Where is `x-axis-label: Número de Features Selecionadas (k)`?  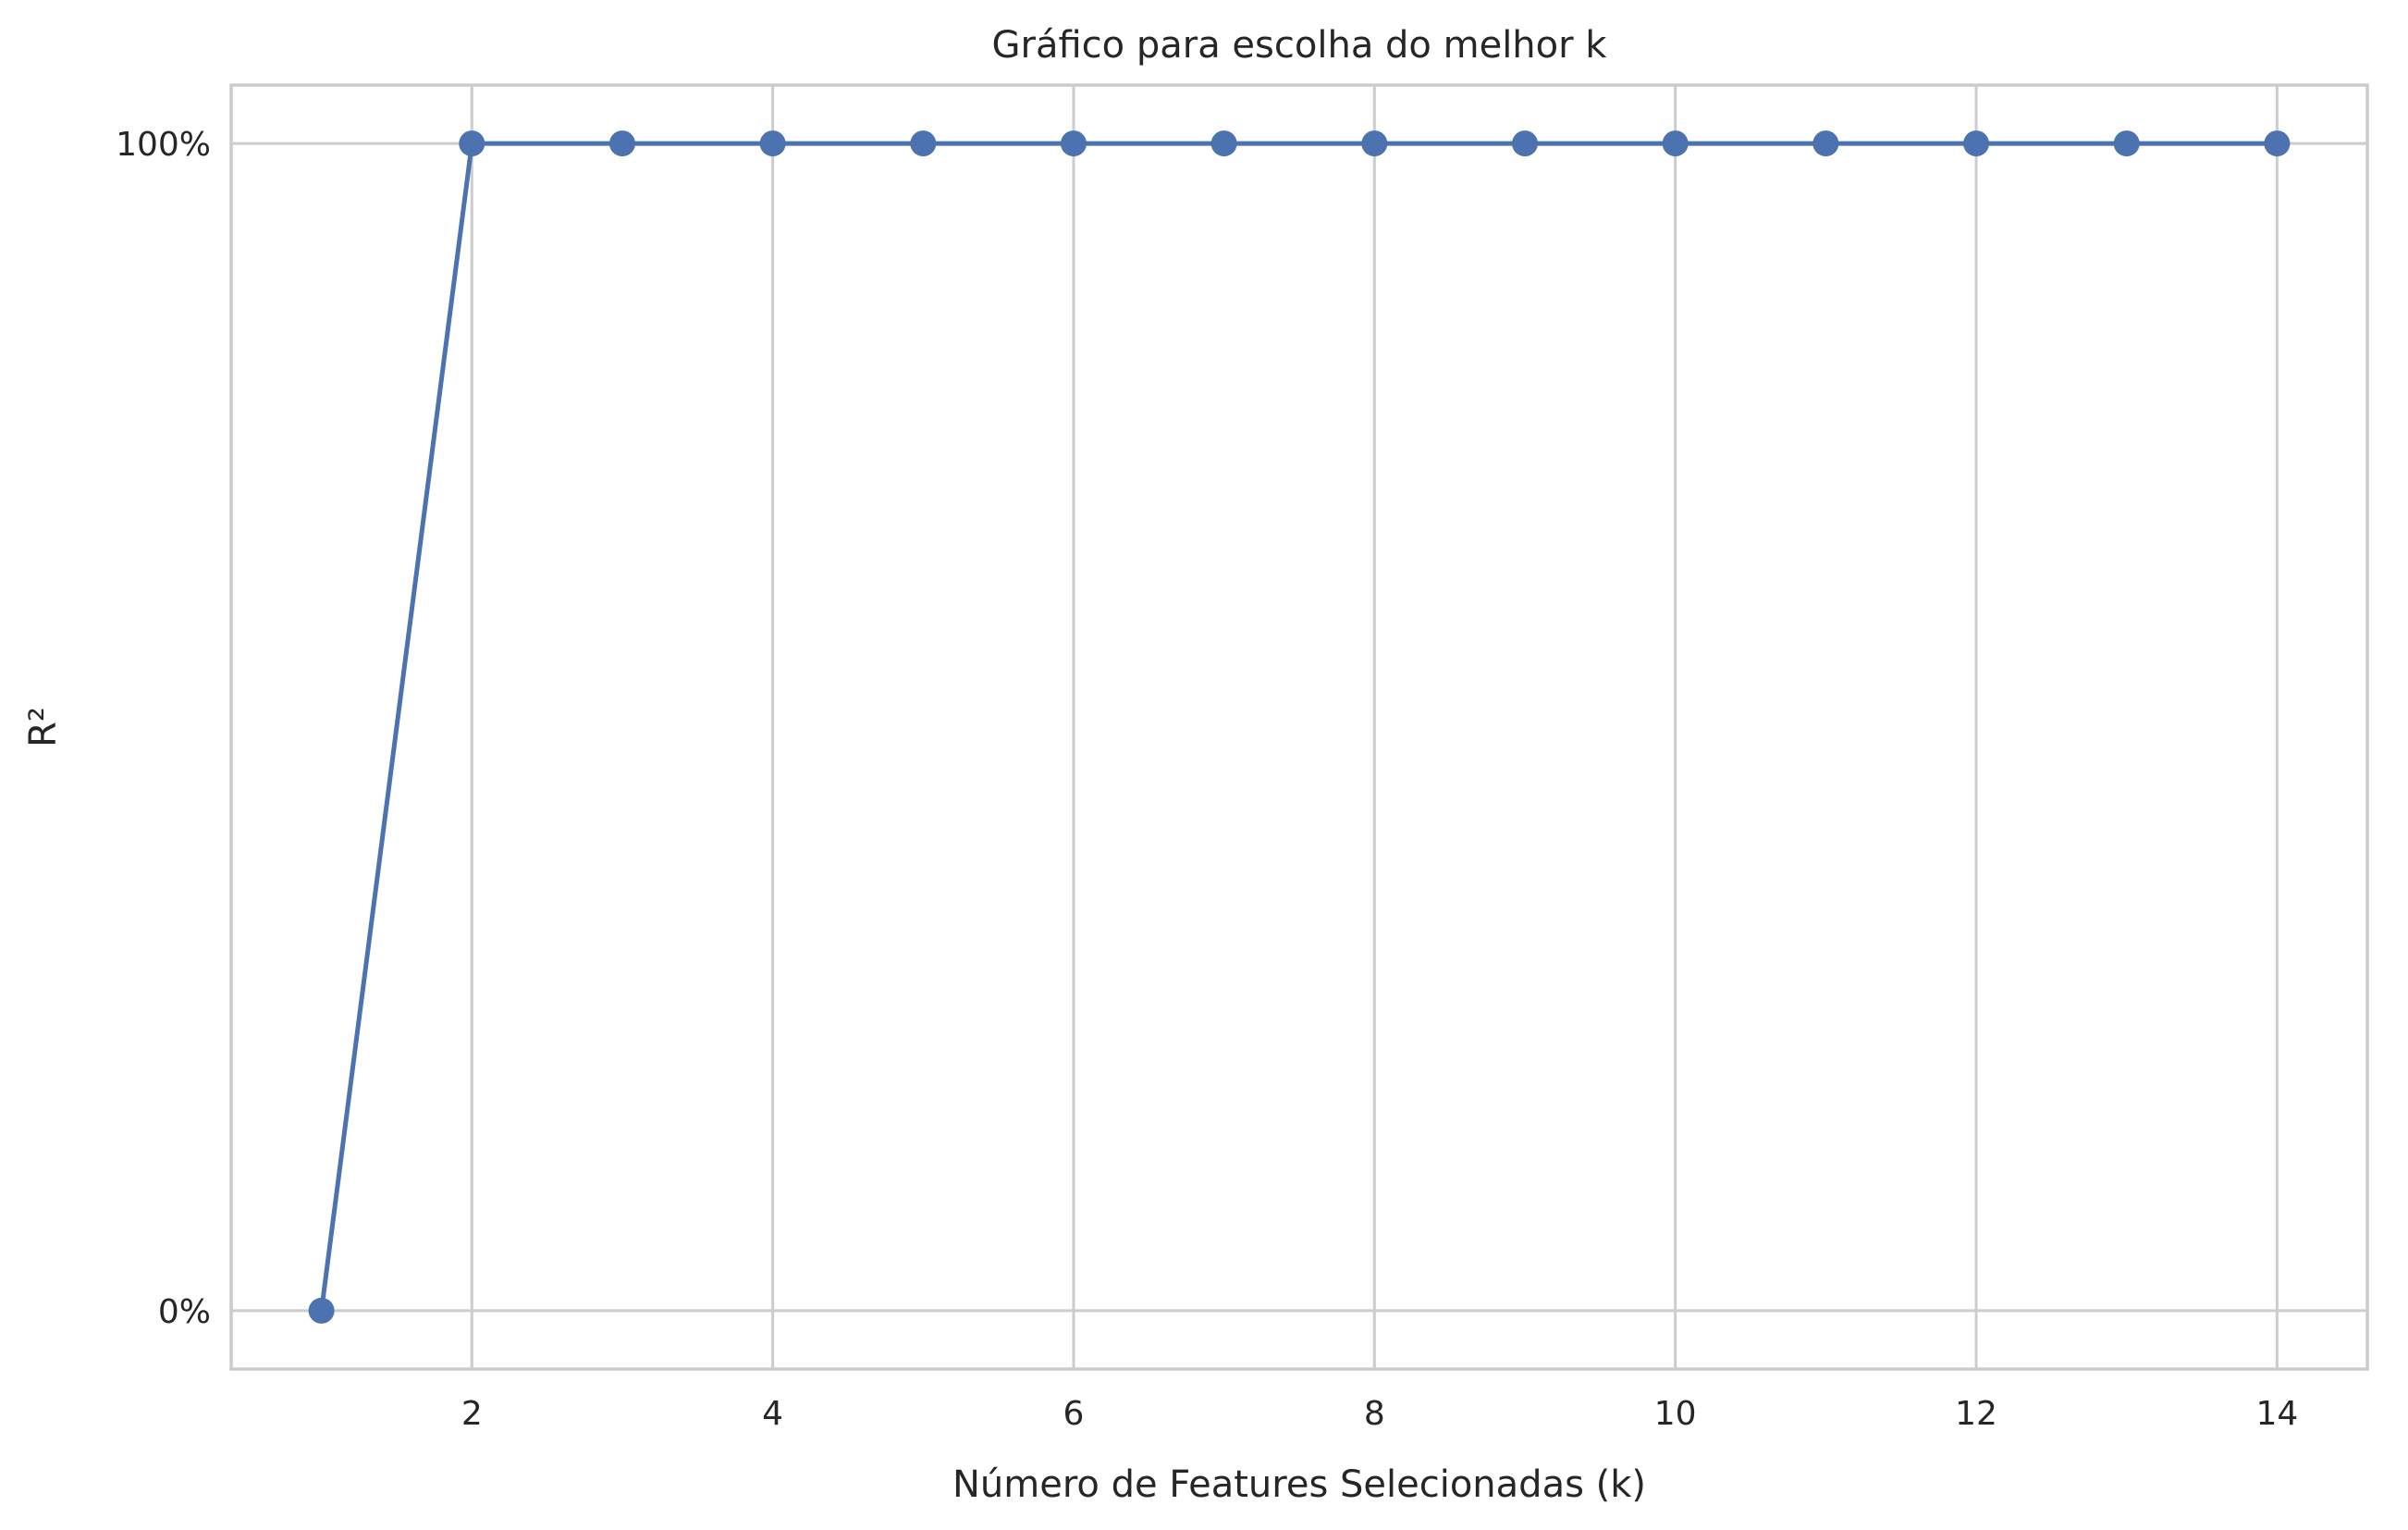 x-axis-label: Número de Features Selecionadas (k) is located at coordinates (1299, 1484).